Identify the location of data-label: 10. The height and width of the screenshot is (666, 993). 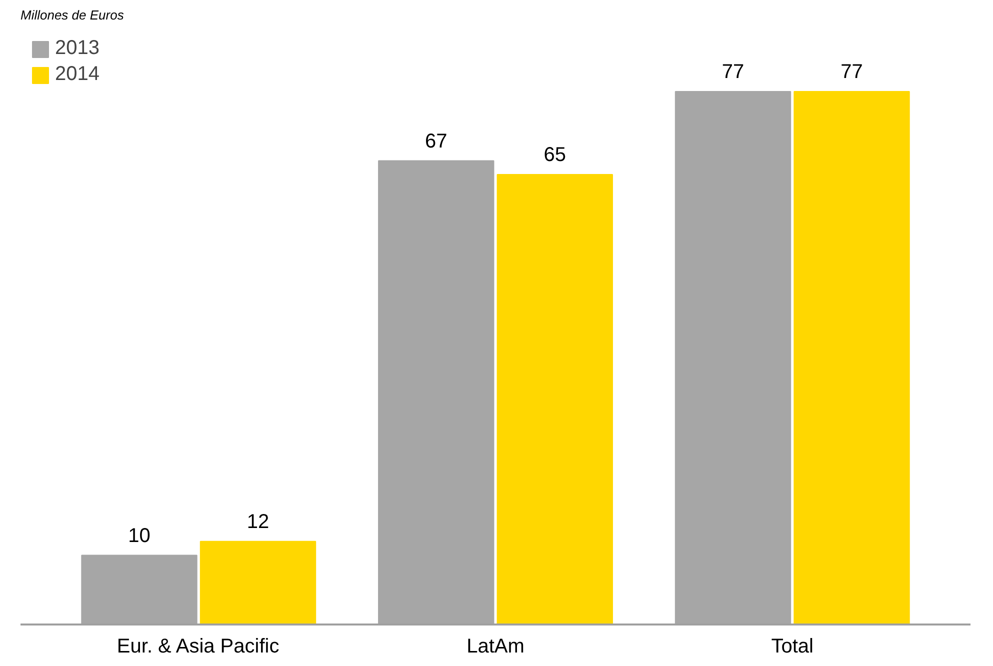
(139, 535).